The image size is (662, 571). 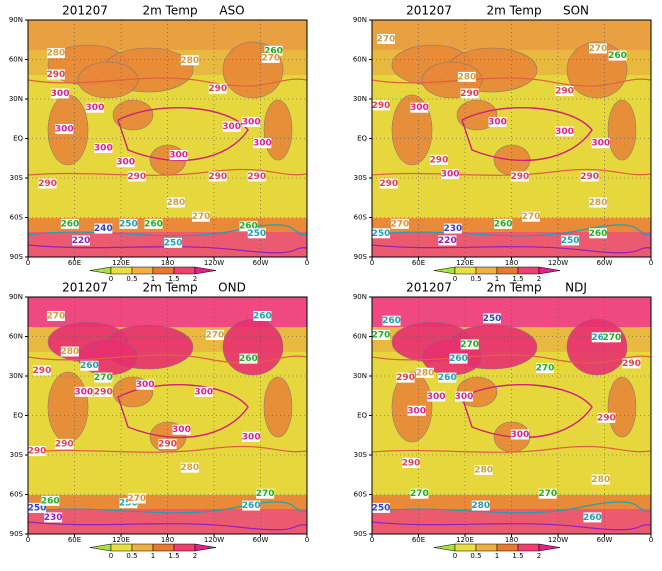 What do you see at coordinates (81, 241) in the screenshot?
I see `contour-label: 220` at bounding box center [81, 241].